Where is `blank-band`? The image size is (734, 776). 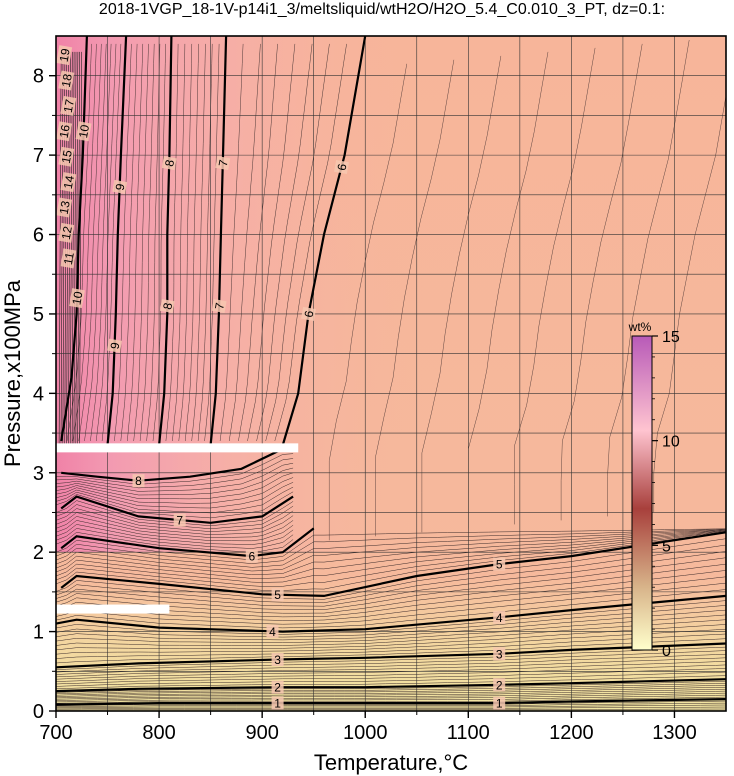 blank-band is located at coordinates (177, 448).